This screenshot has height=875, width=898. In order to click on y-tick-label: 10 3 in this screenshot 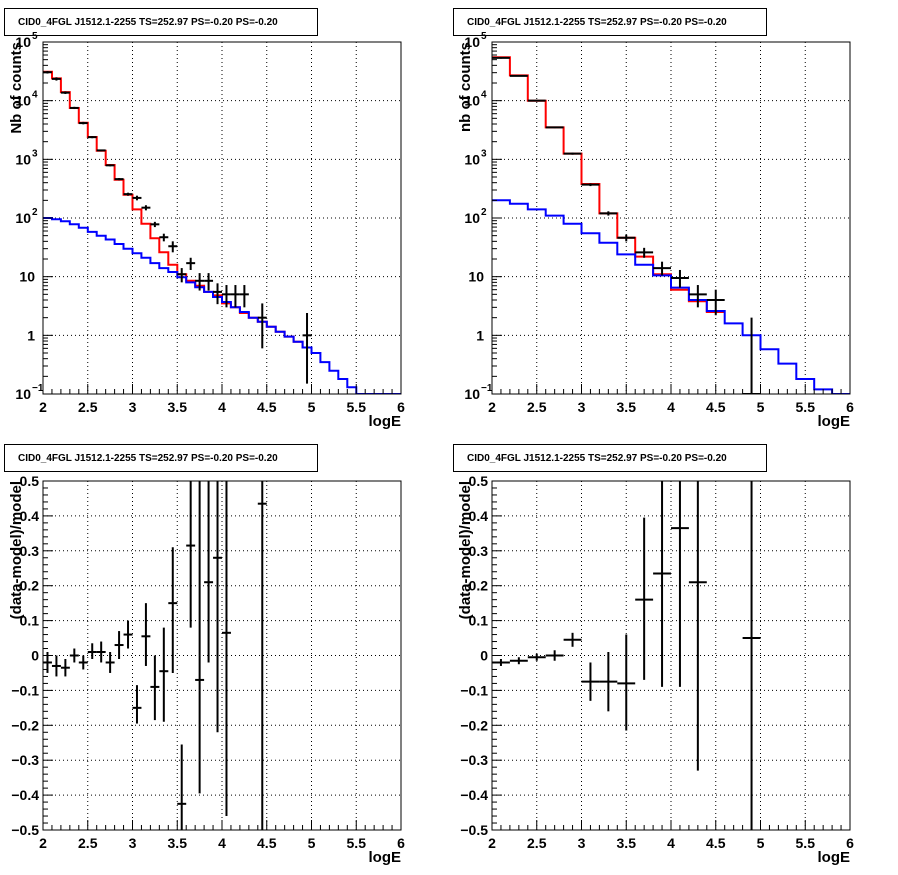, I will do `click(475, 157)`.